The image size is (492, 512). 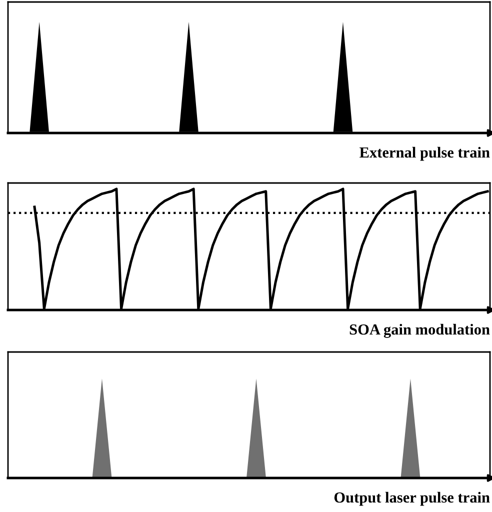 What do you see at coordinates (420, 331) in the screenshot?
I see `x-axis-title: SOA gain modulation` at bounding box center [420, 331].